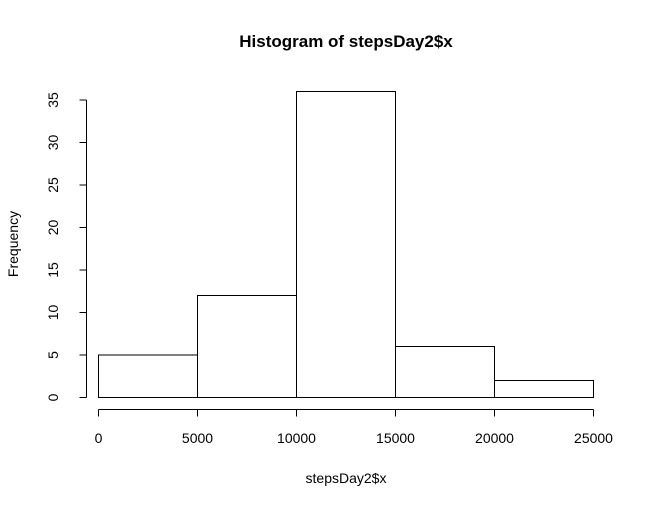 Image resolution: width=653 pixels, height=507 pixels. I want to click on chart-title: Histogram of stepsDay2$x, so click(346, 41).